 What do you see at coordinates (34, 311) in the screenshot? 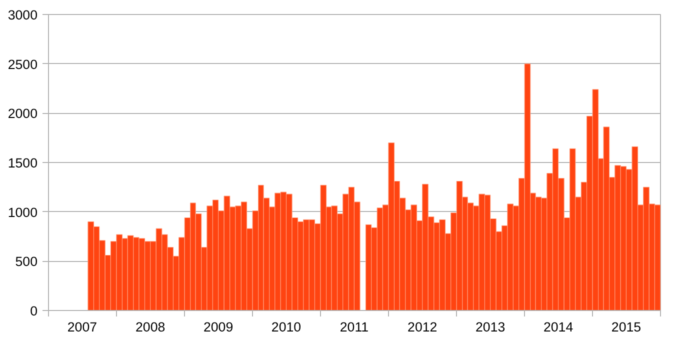
I see `y-tick-label: 0` at bounding box center [34, 311].